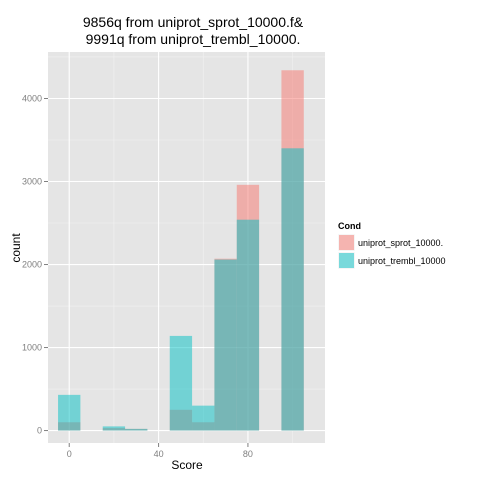 This screenshot has height=480, width=480. I want to click on legend-title: Cond, so click(349, 226).